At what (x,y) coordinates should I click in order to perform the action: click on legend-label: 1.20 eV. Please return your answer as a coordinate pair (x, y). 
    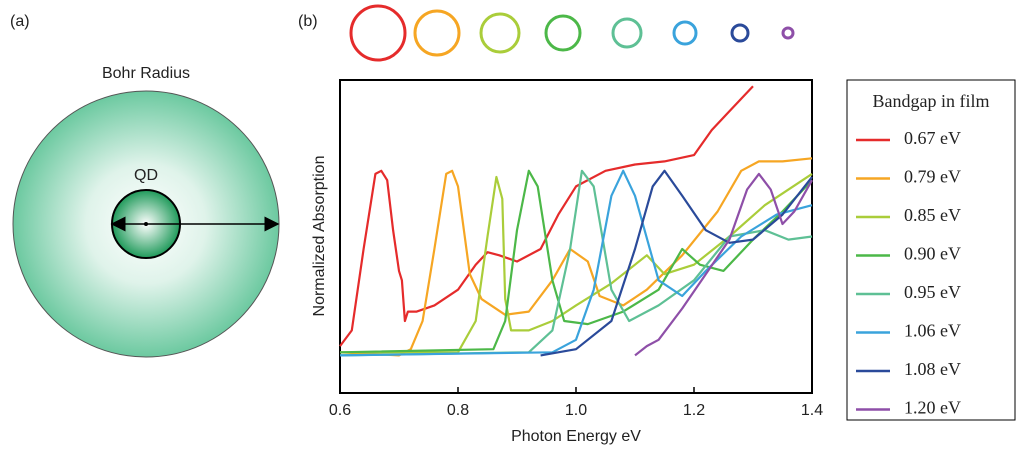
    Looking at the image, I should click on (932, 408).